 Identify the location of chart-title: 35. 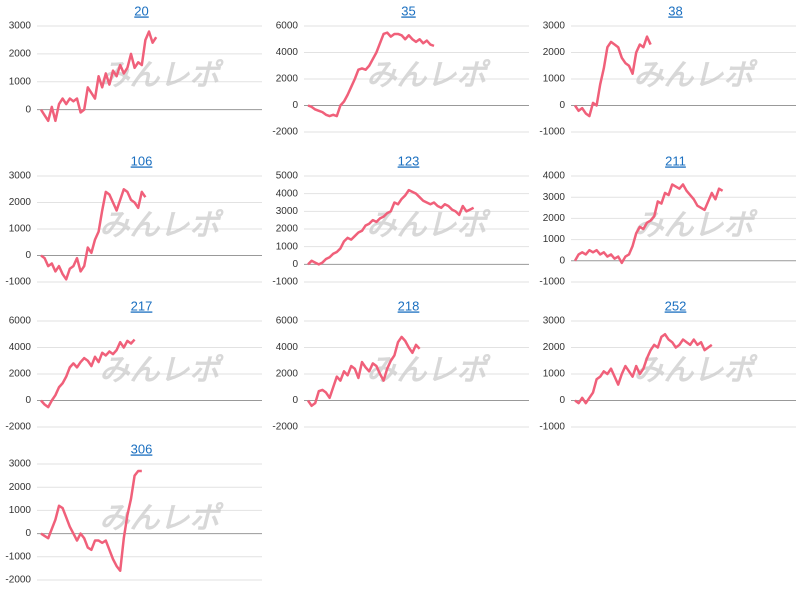
(408, 10).